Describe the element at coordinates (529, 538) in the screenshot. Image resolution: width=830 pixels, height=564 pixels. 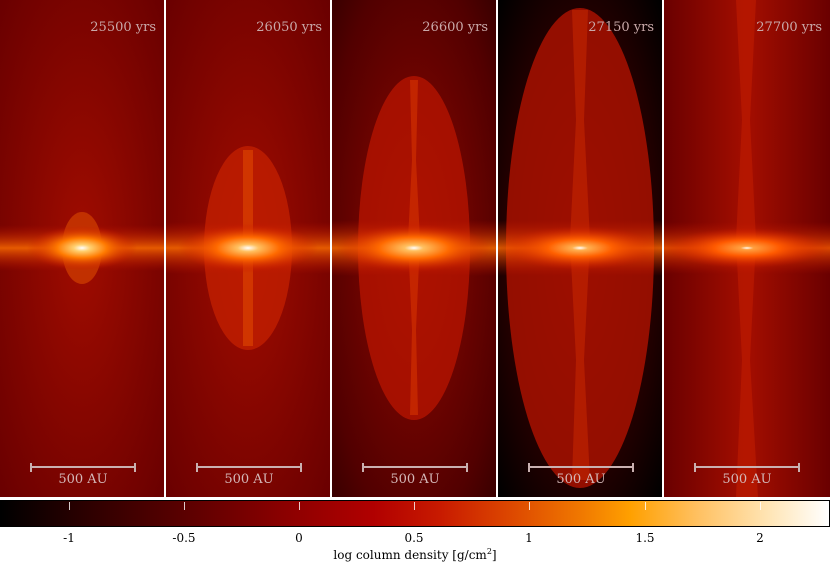
I see `colorbar-tick-label: 1` at that location.